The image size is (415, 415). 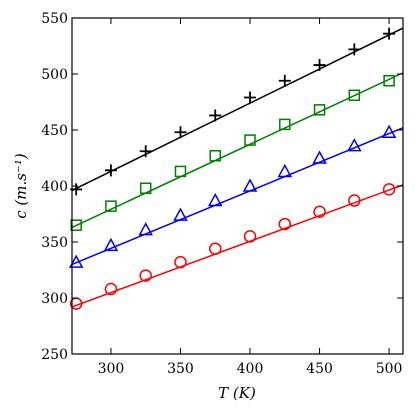 I want to click on y-tick-labels: 250 300 350 400 450 500 550, so click(x=54, y=187).